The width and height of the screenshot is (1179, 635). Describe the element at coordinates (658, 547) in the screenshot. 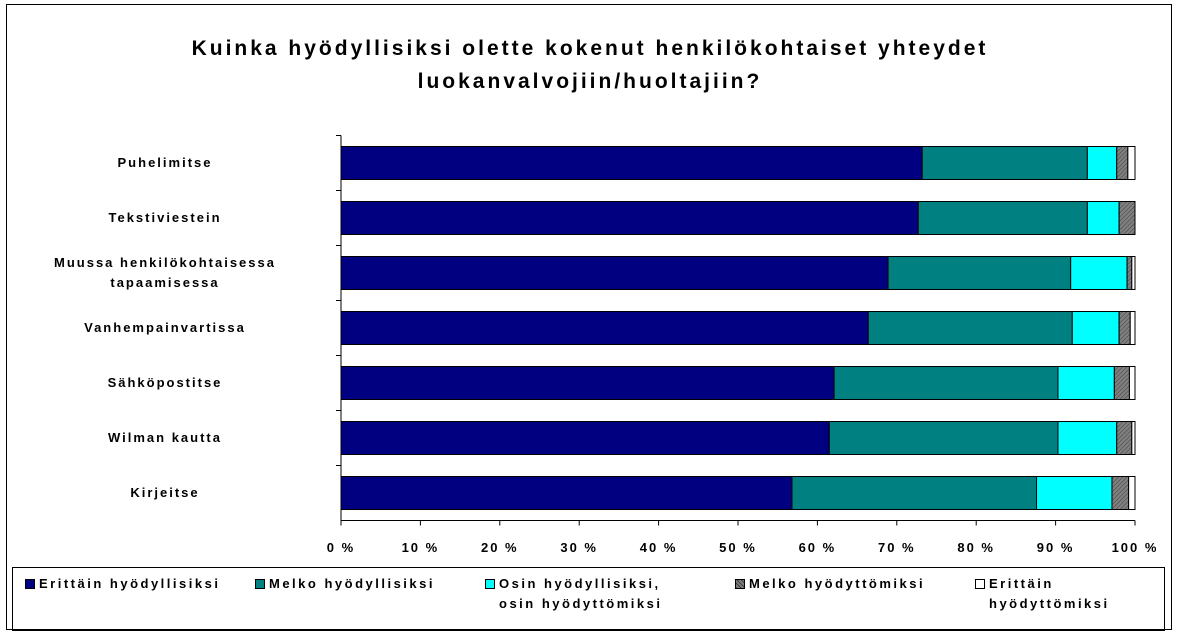

I see `x-tick-label: 40 %` at that location.